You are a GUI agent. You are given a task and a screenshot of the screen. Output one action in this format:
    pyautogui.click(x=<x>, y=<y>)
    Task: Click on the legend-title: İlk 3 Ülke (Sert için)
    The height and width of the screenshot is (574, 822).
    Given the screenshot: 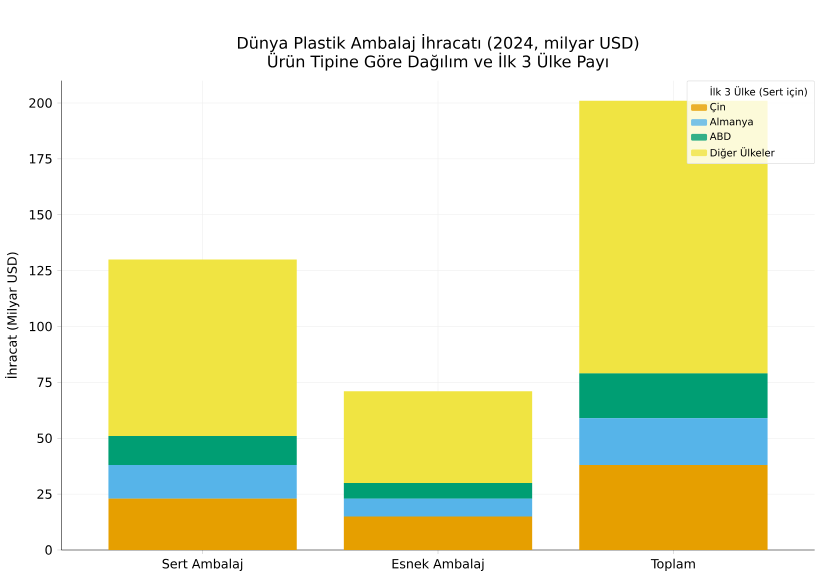 What is the action you would take?
    pyautogui.click(x=758, y=92)
    